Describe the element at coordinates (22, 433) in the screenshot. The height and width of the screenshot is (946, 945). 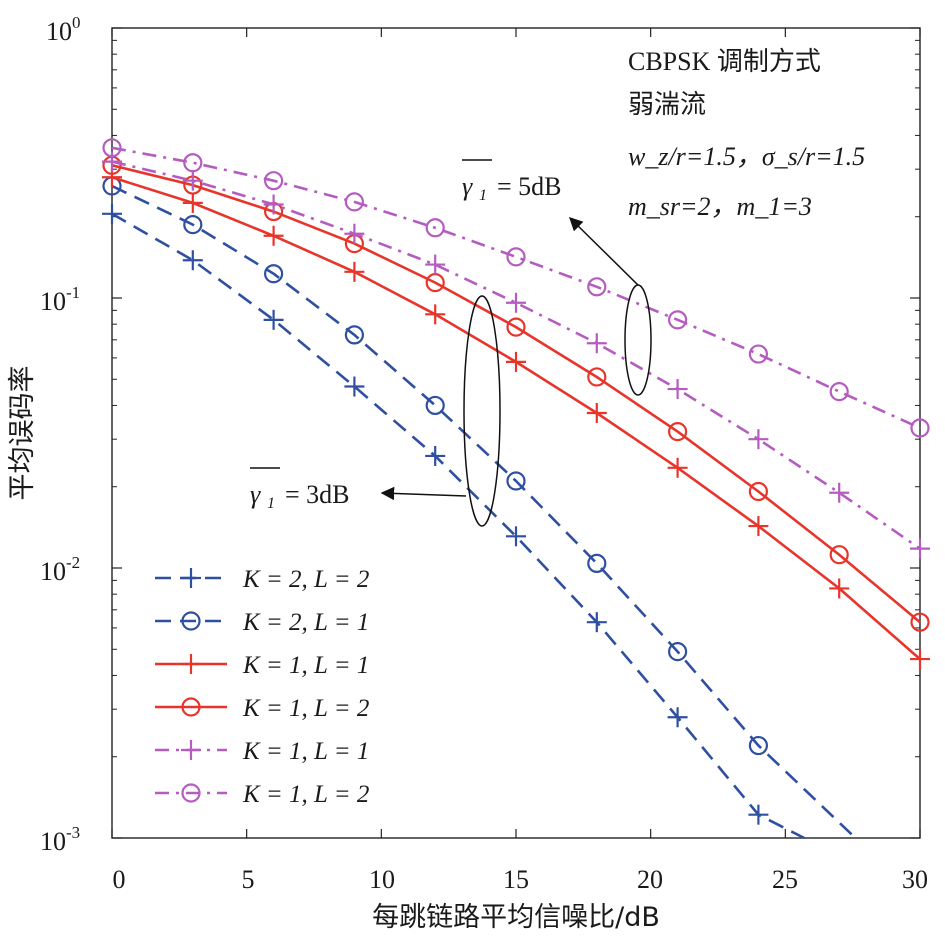
I see `y-axis-label: 平均误码率` at that location.